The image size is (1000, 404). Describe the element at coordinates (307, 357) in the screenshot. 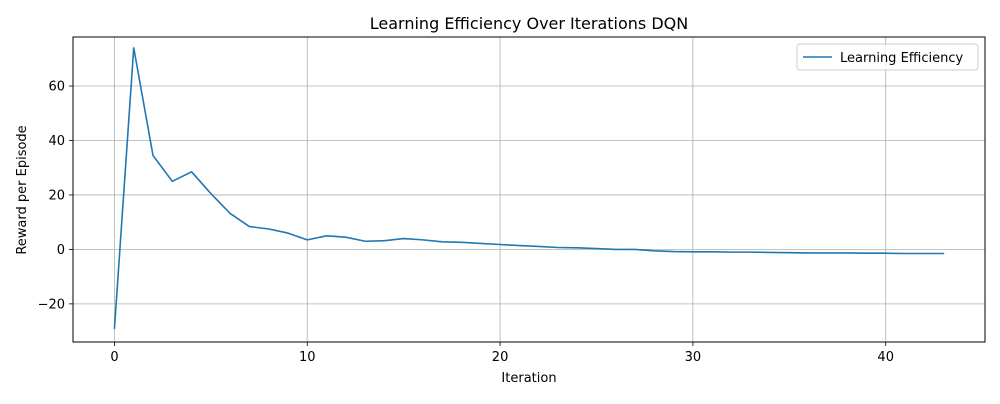

I see `x-tick-label: 10` at that location.